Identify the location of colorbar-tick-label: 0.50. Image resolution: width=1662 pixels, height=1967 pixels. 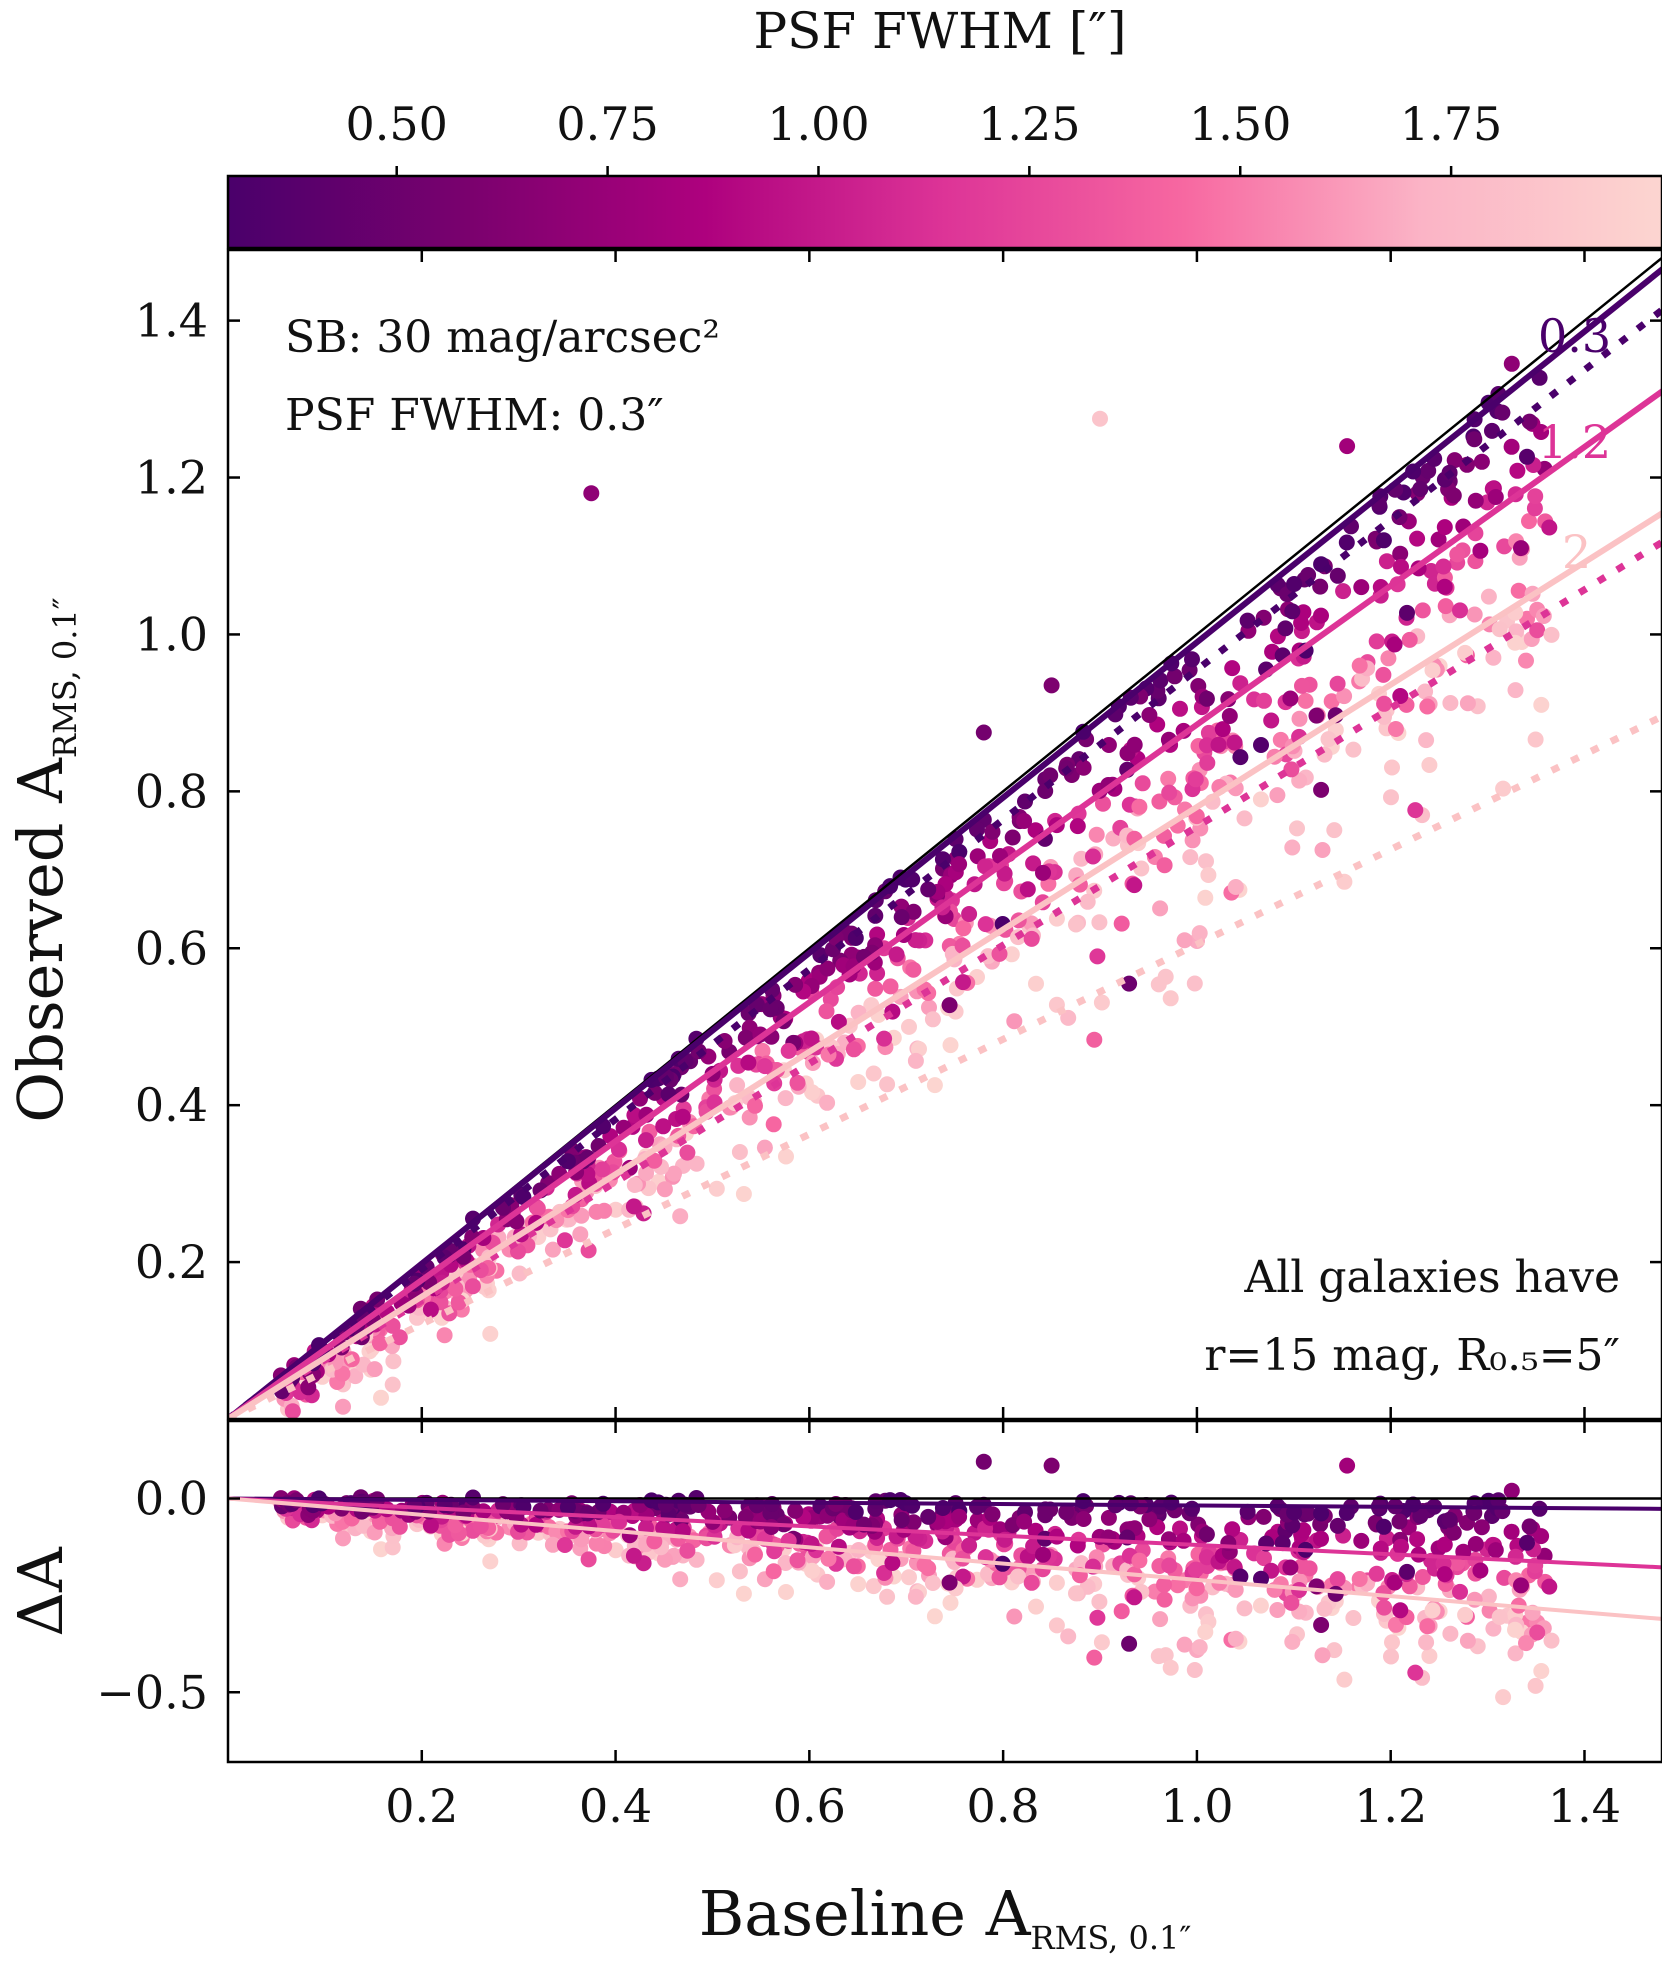
(396, 124).